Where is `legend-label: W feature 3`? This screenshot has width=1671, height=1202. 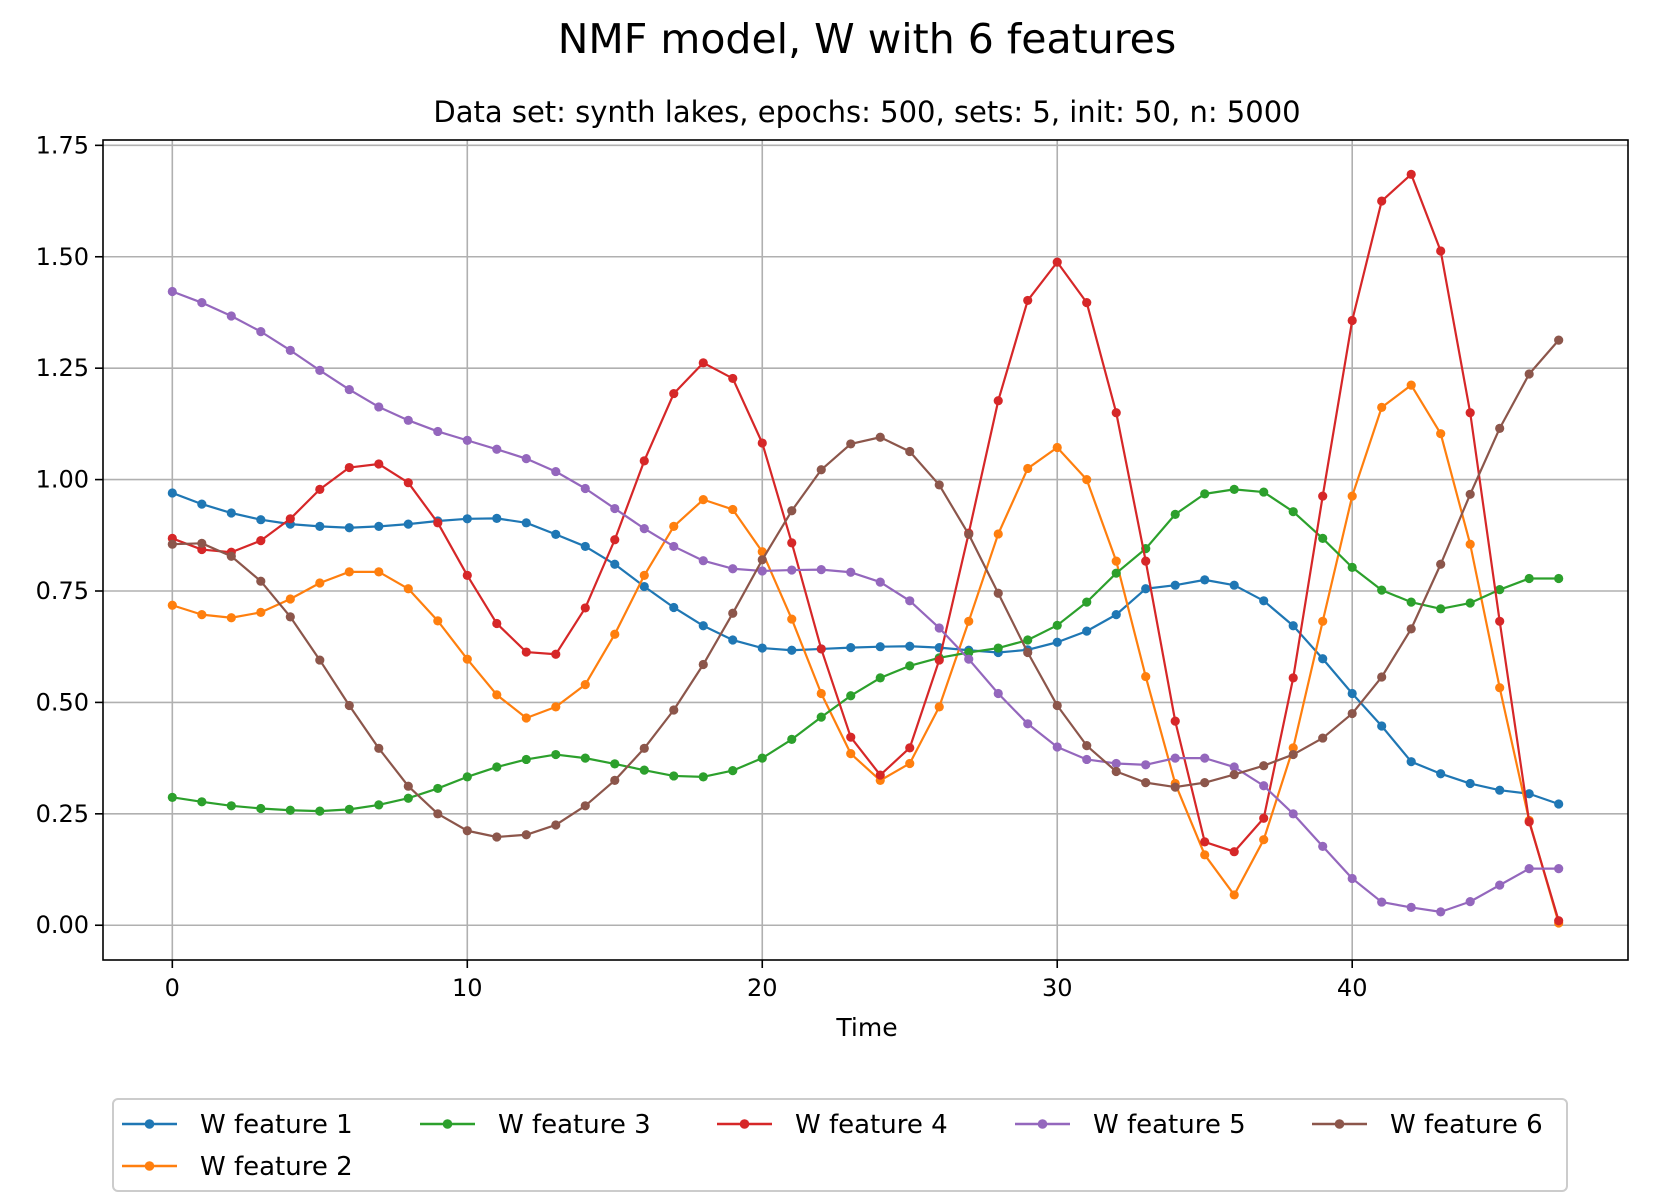 legend-label: W feature 3 is located at coordinates (574, 1125).